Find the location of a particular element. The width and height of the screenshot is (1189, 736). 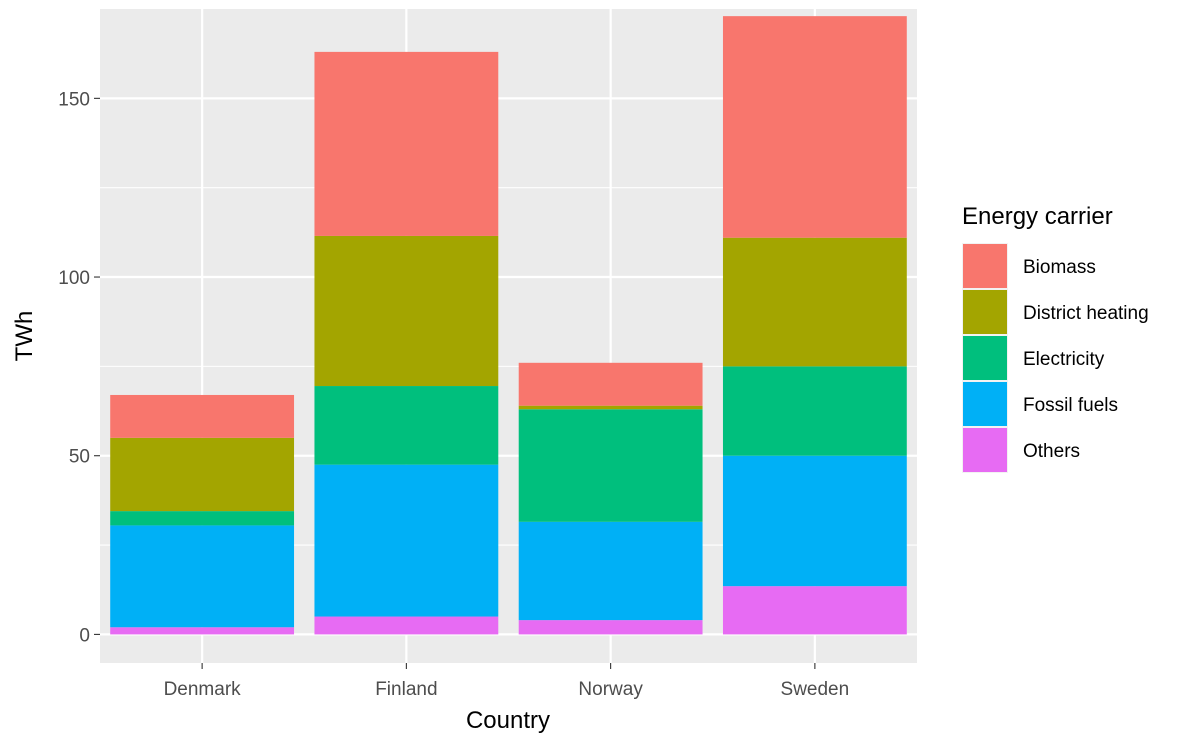

legend-key-others is located at coordinates (985, 450).